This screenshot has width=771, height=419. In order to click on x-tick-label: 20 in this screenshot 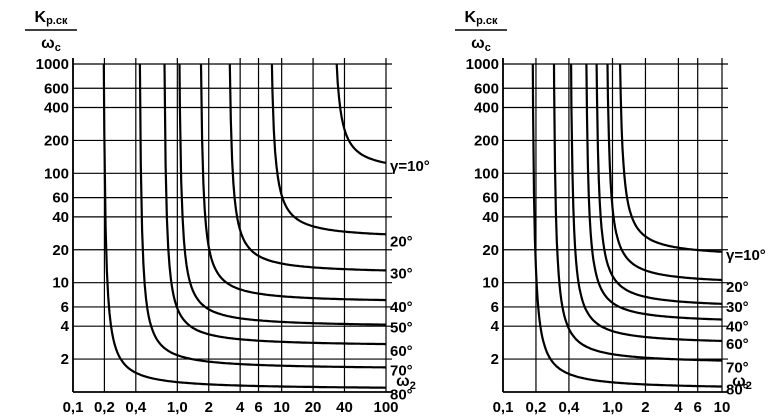, I will do `click(313, 407)`.